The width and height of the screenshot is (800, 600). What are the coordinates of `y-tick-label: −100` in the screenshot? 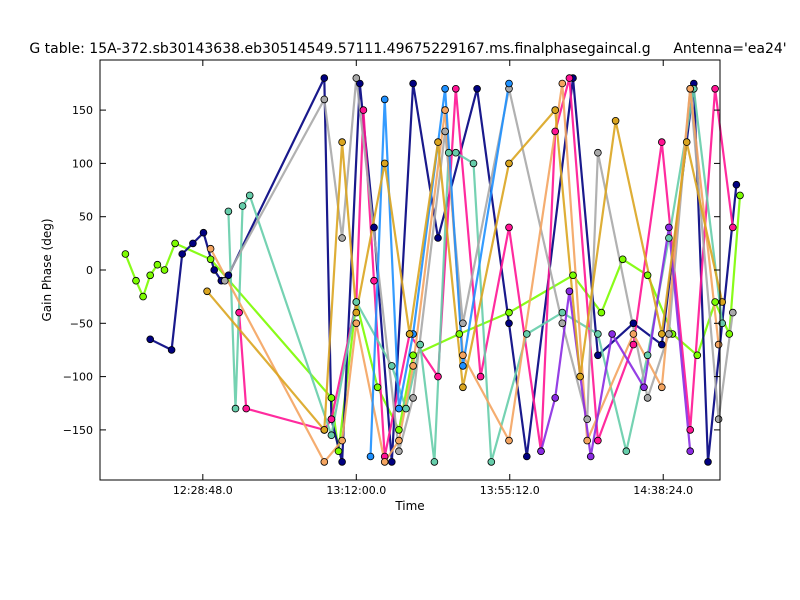 It's located at (78, 377).